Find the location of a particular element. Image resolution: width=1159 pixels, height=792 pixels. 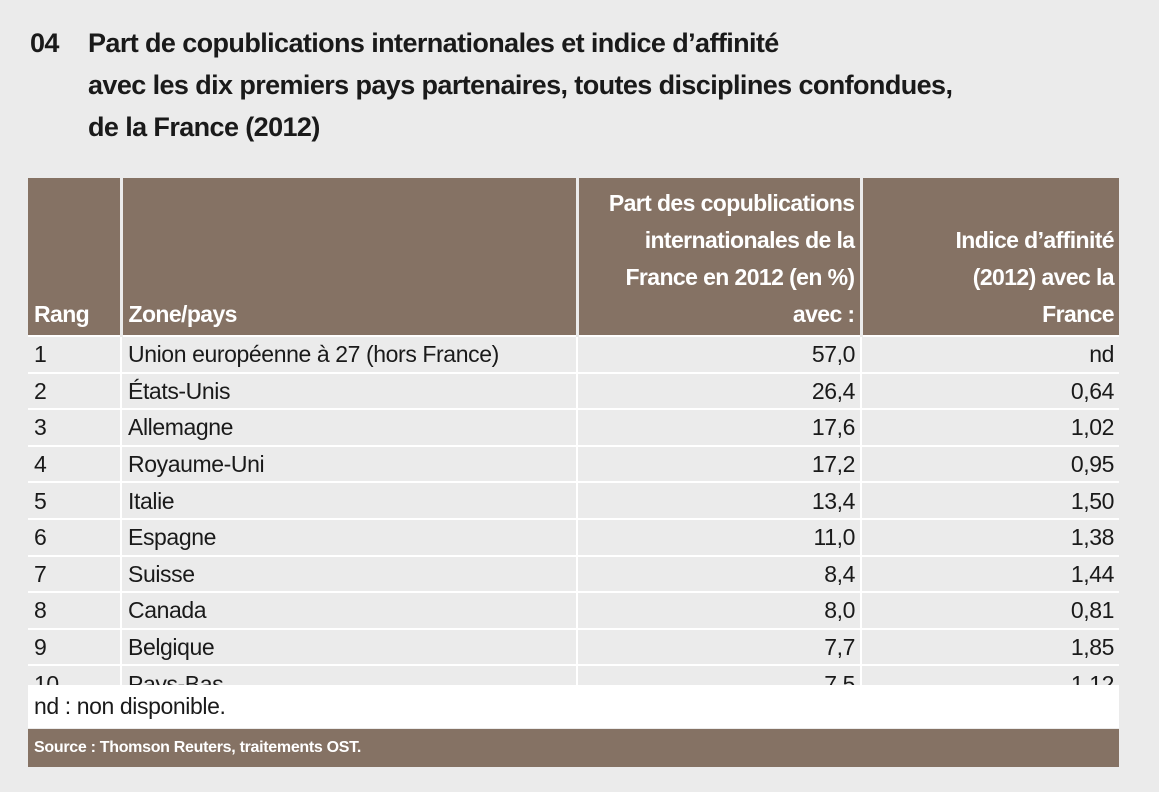

cell-zone: Belgique is located at coordinates (349, 646).